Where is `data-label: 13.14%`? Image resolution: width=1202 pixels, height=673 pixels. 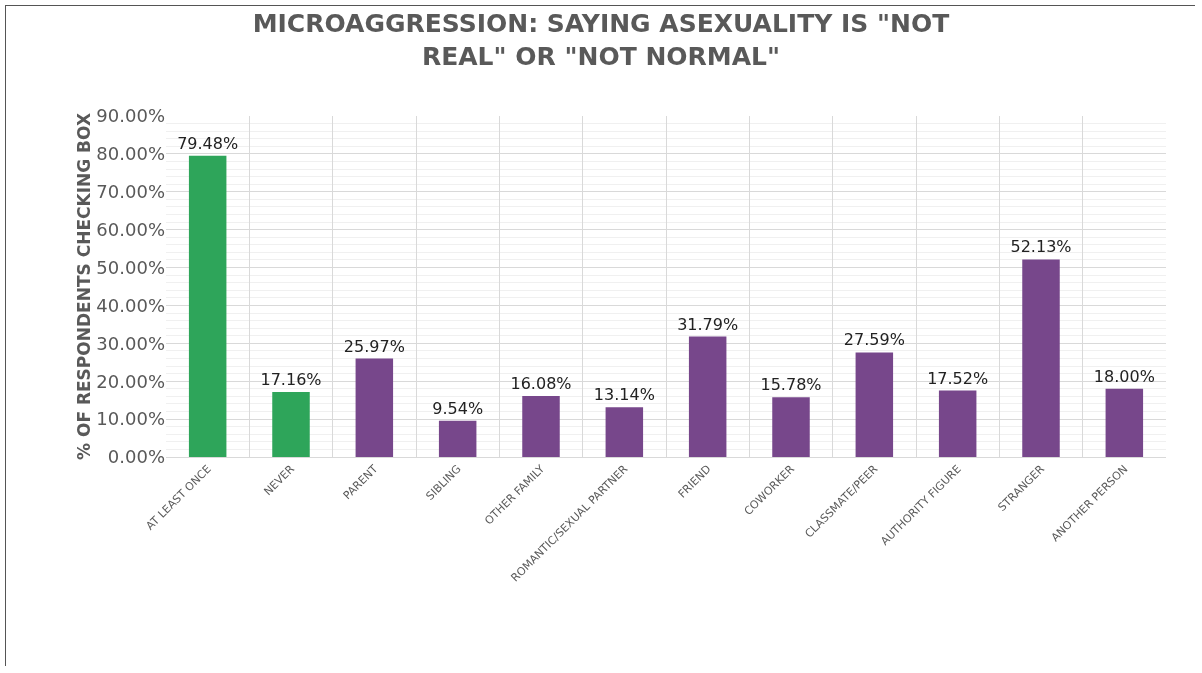 data-label: 13.14% is located at coordinates (624, 395).